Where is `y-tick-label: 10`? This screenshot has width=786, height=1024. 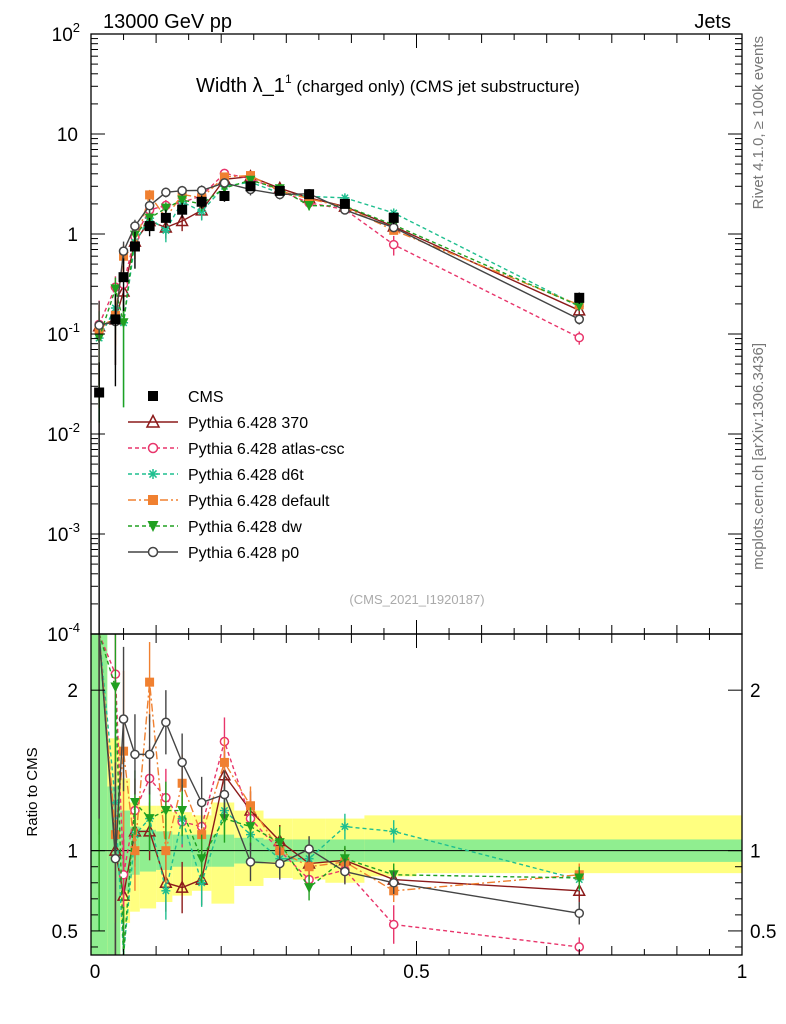
y-tick-label: 10 is located at coordinates (67, 135).